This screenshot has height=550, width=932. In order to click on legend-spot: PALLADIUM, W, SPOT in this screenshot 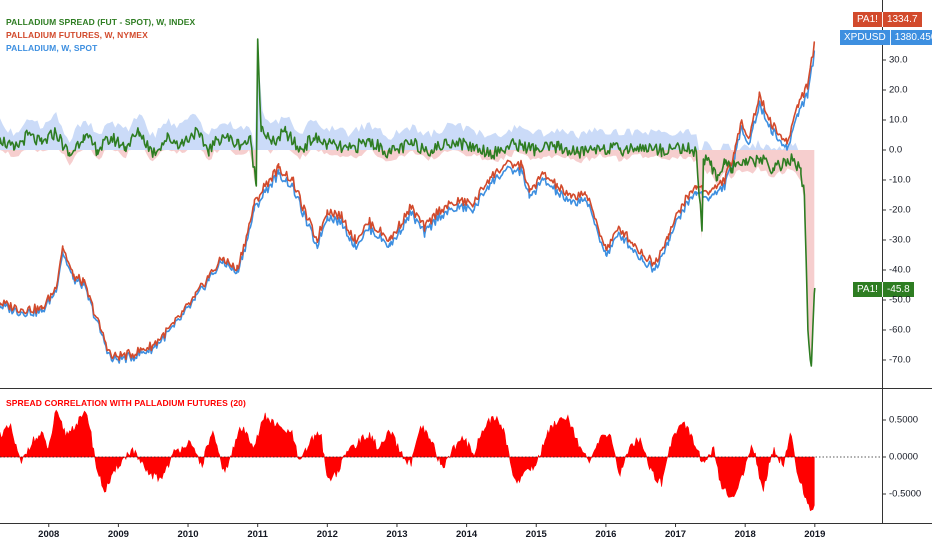, I will do `click(52, 48)`.